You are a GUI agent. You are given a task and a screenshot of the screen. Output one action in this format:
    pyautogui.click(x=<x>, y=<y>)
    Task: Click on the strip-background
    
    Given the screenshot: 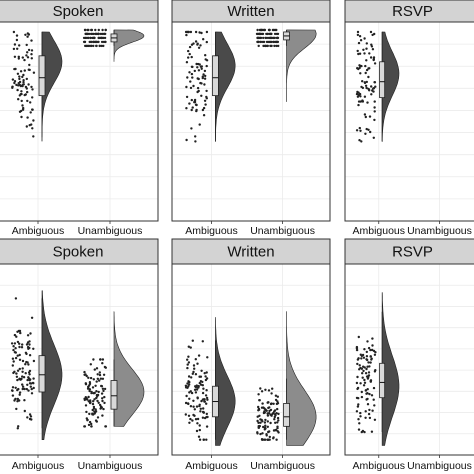 What is the action you would take?
    pyautogui.click(x=251, y=251)
    